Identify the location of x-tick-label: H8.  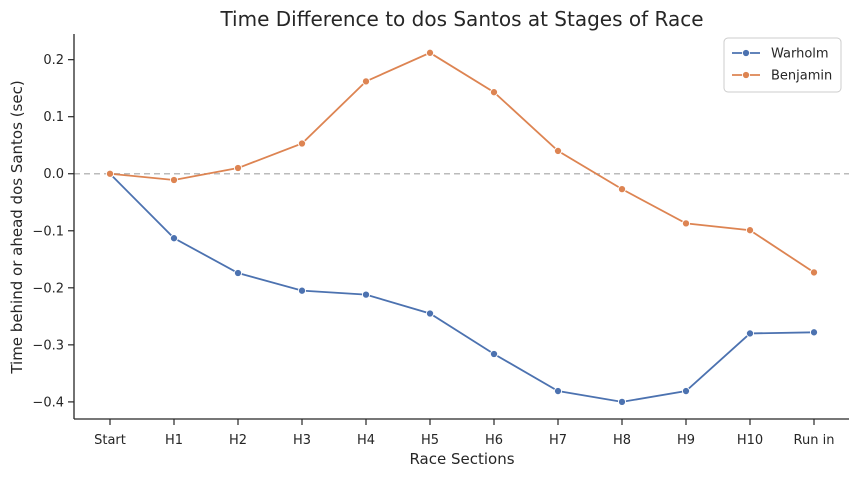
(622, 440).